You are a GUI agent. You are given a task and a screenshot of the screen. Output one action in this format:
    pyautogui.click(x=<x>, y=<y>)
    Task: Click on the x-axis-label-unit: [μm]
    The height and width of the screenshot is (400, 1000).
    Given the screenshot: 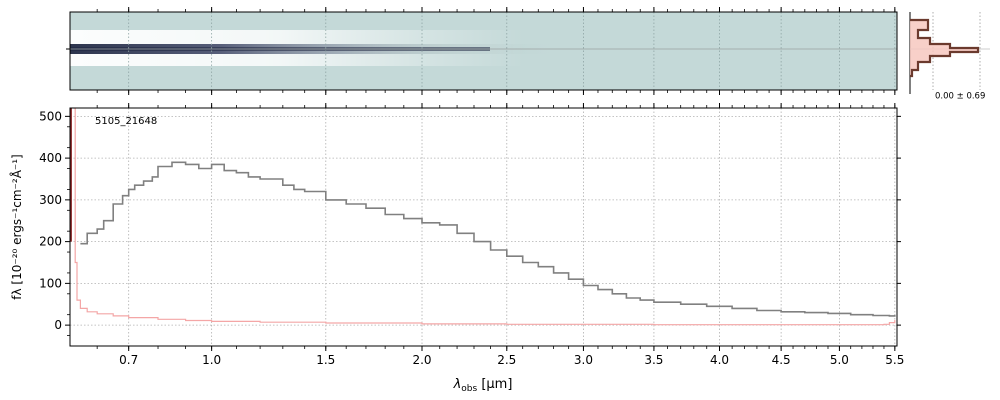 What is the action you would take?
    pyautogui.click(x=494, y=384)
    